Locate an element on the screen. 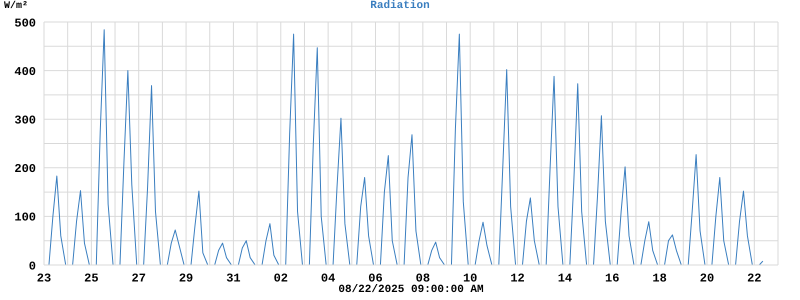  y-tick-label: 0 is located at coordinates (32, 266).